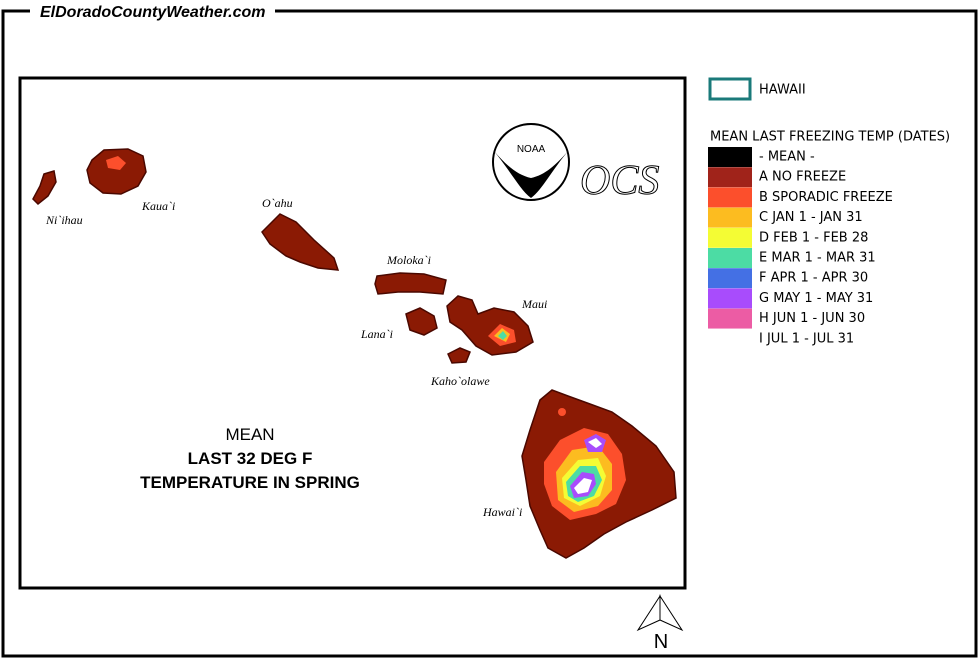  What do you see at coordinates (787, 157) in the screenshot?
I see `legend-label: - MEAN -` at bounding box center [787, 157].